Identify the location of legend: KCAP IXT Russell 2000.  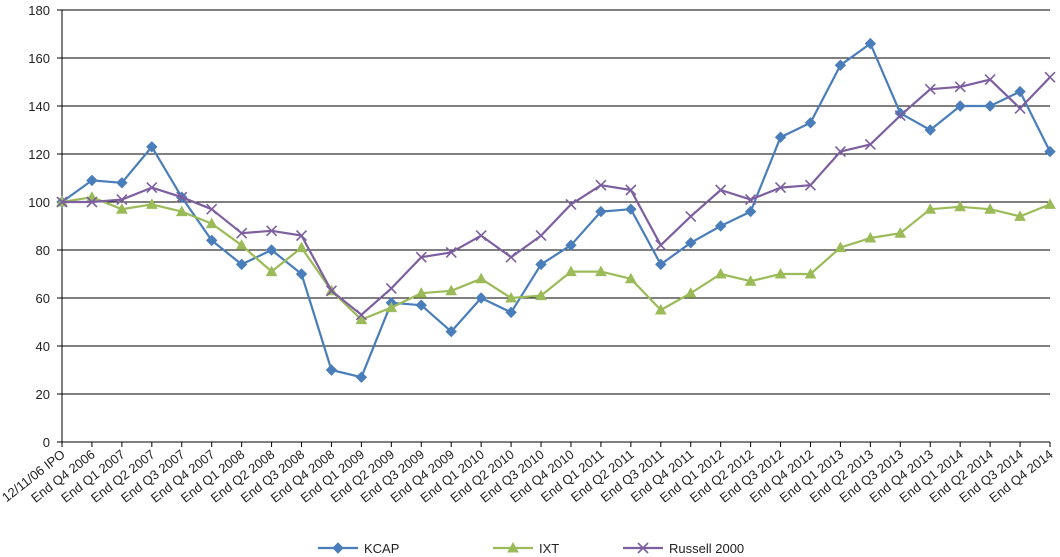
(531, 548).